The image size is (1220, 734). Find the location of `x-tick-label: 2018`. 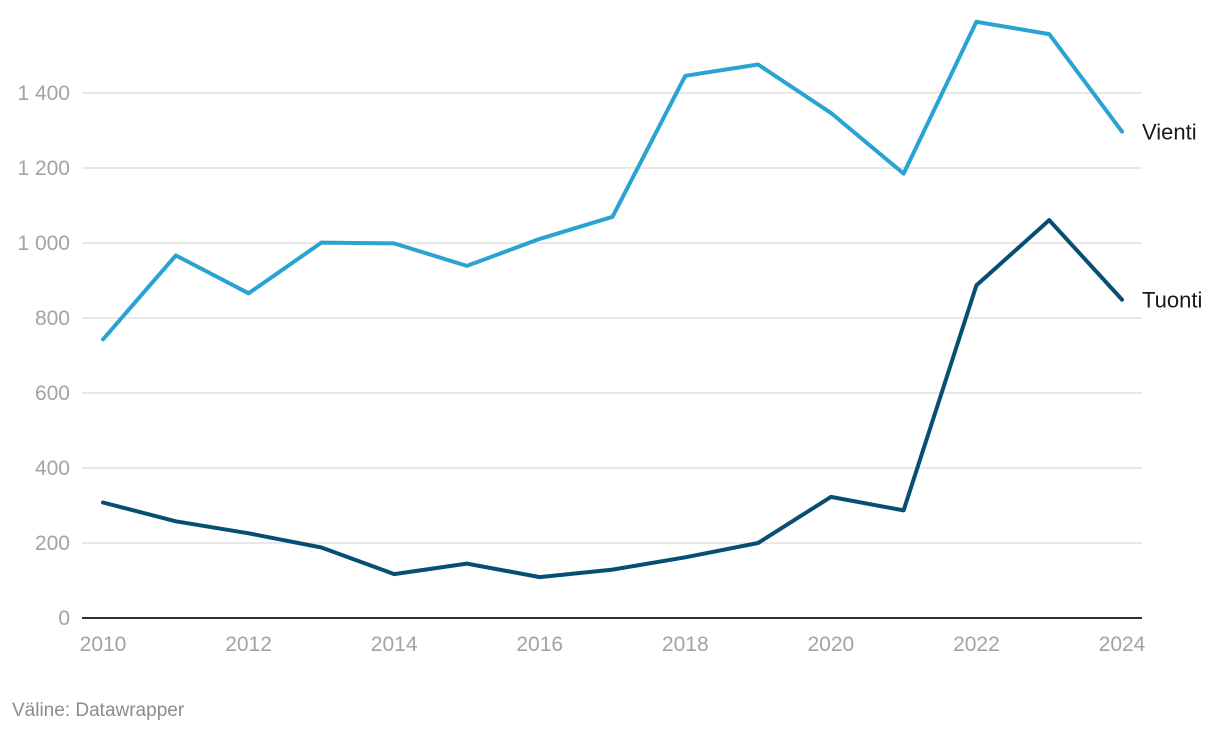

x-tick-label: 2018 is located at coordinates (685, 644).